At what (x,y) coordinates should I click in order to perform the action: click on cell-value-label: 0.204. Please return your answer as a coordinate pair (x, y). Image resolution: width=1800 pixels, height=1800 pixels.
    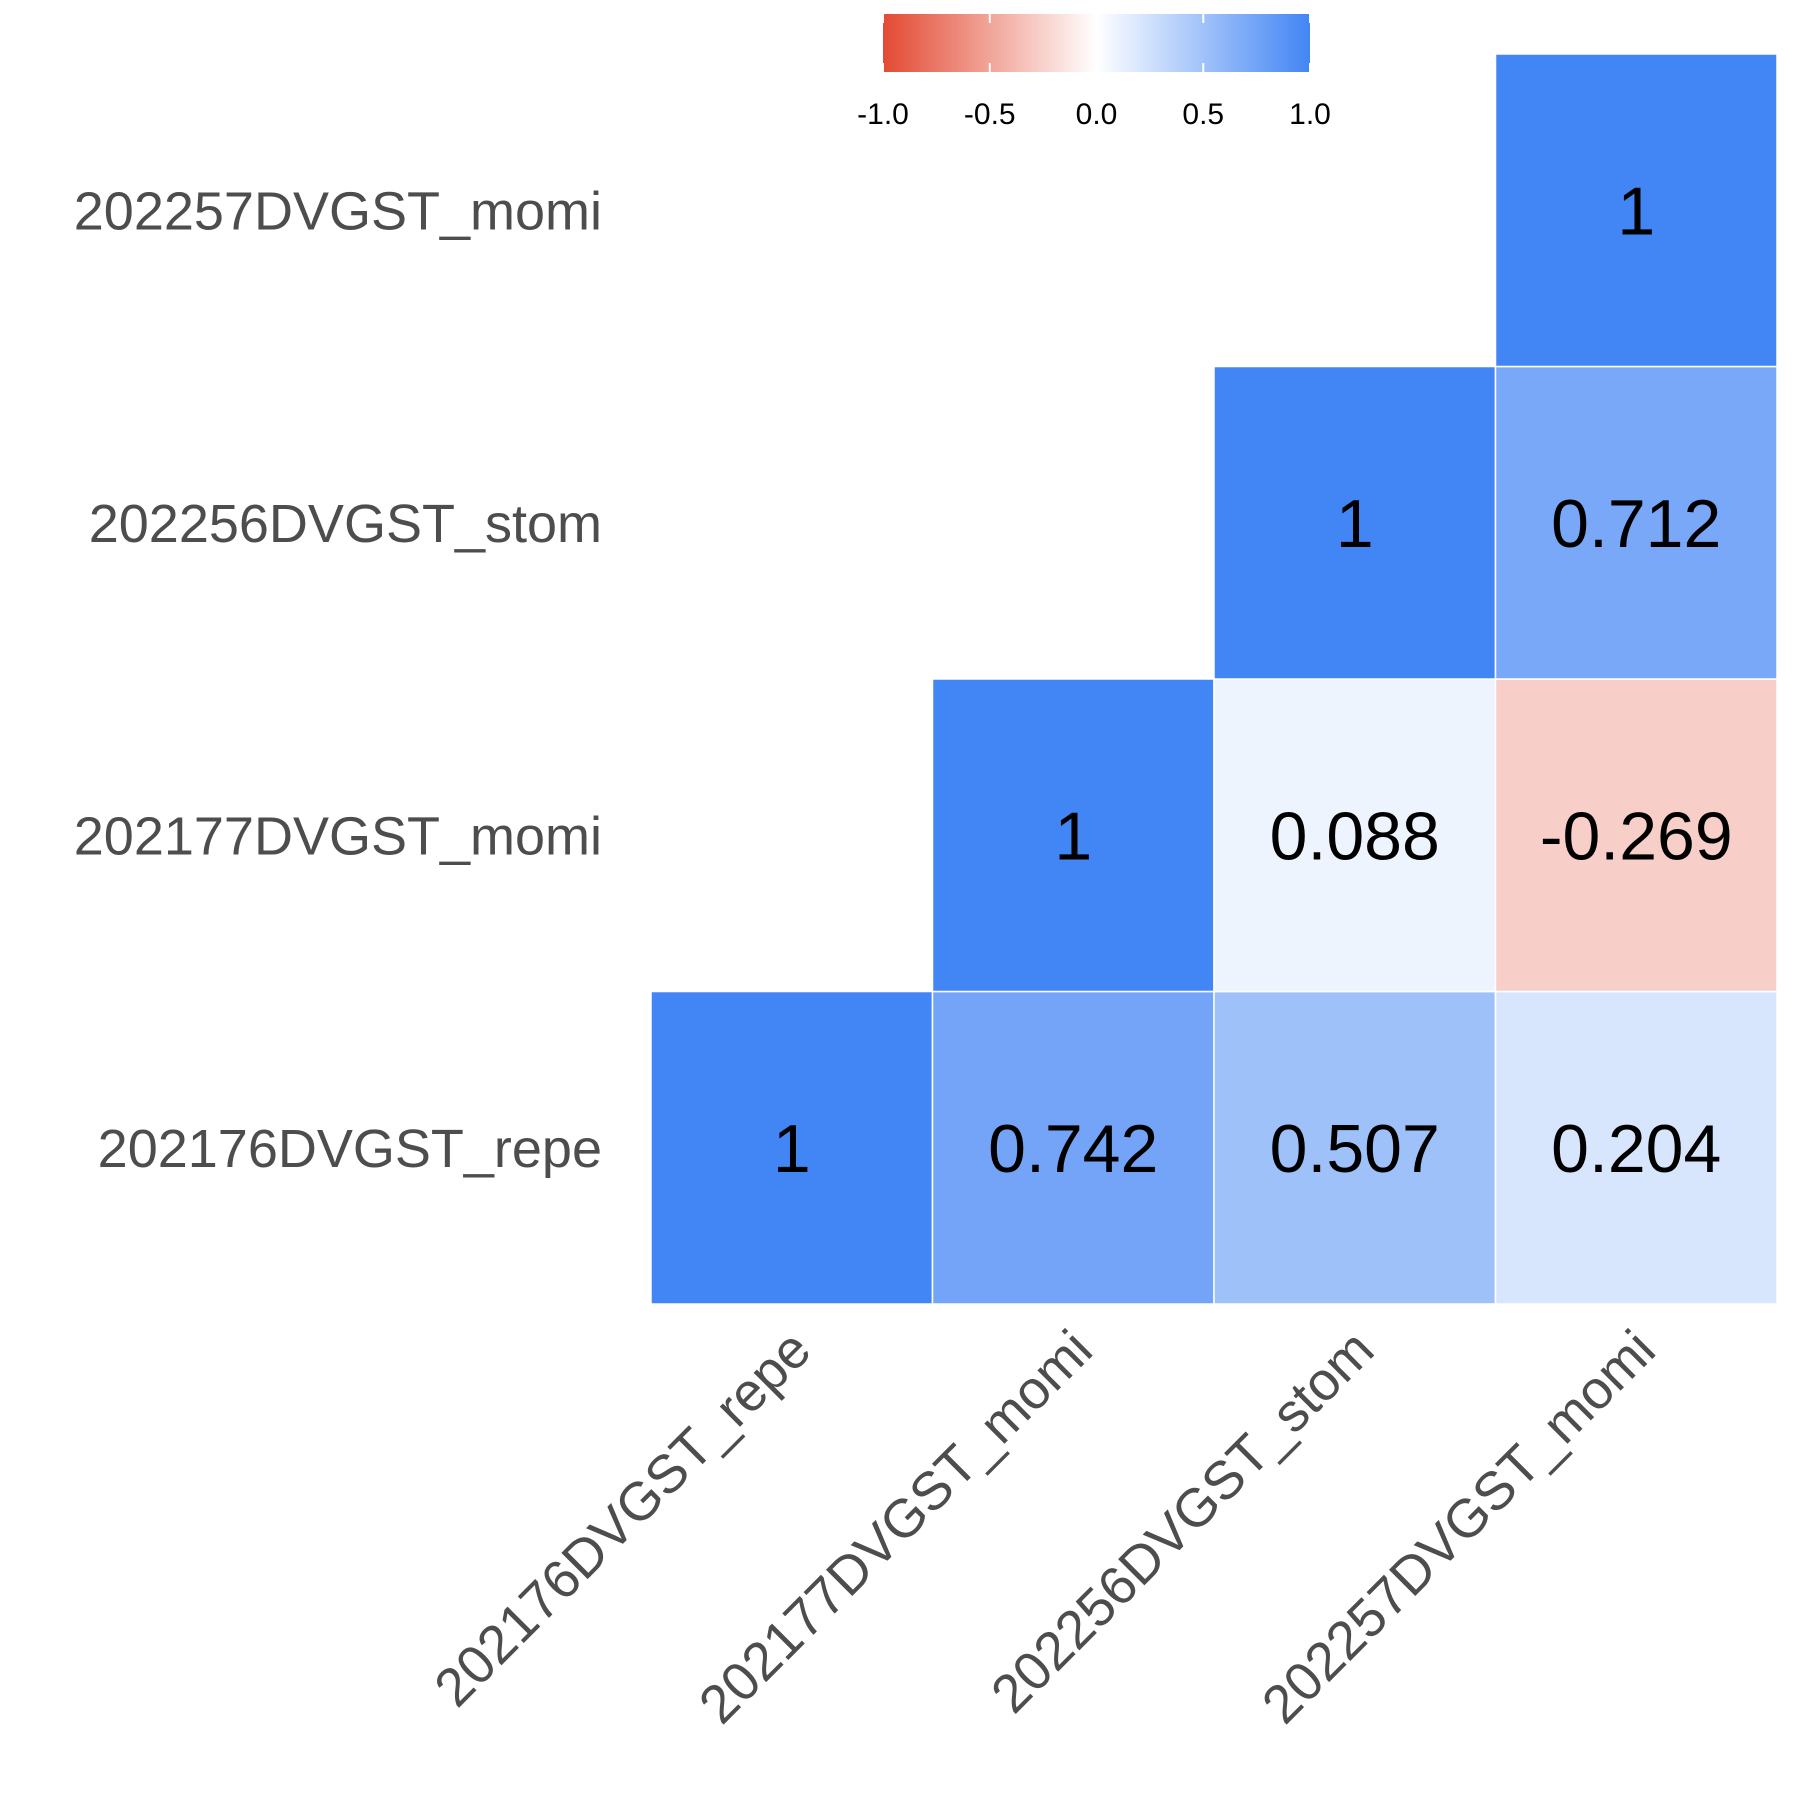
    Looking at the image, I should click on (1636, 1149).